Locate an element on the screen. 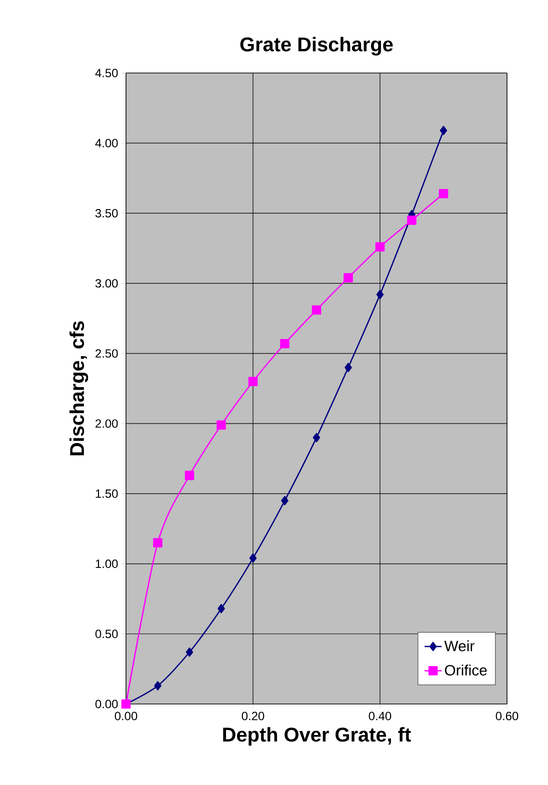 This screenshot has height=785, width=548. x-tick-label: 0.20 is located at coordinates (253, 716).